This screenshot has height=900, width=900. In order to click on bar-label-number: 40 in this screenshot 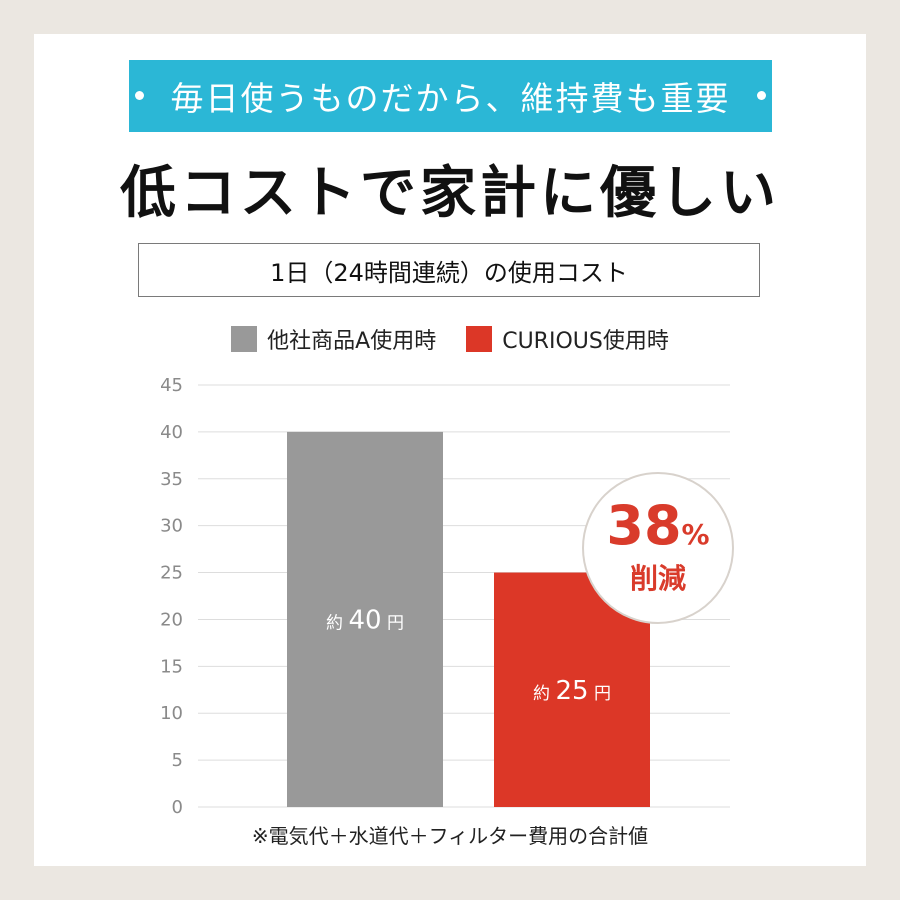, I will do `click(364, 620)`.